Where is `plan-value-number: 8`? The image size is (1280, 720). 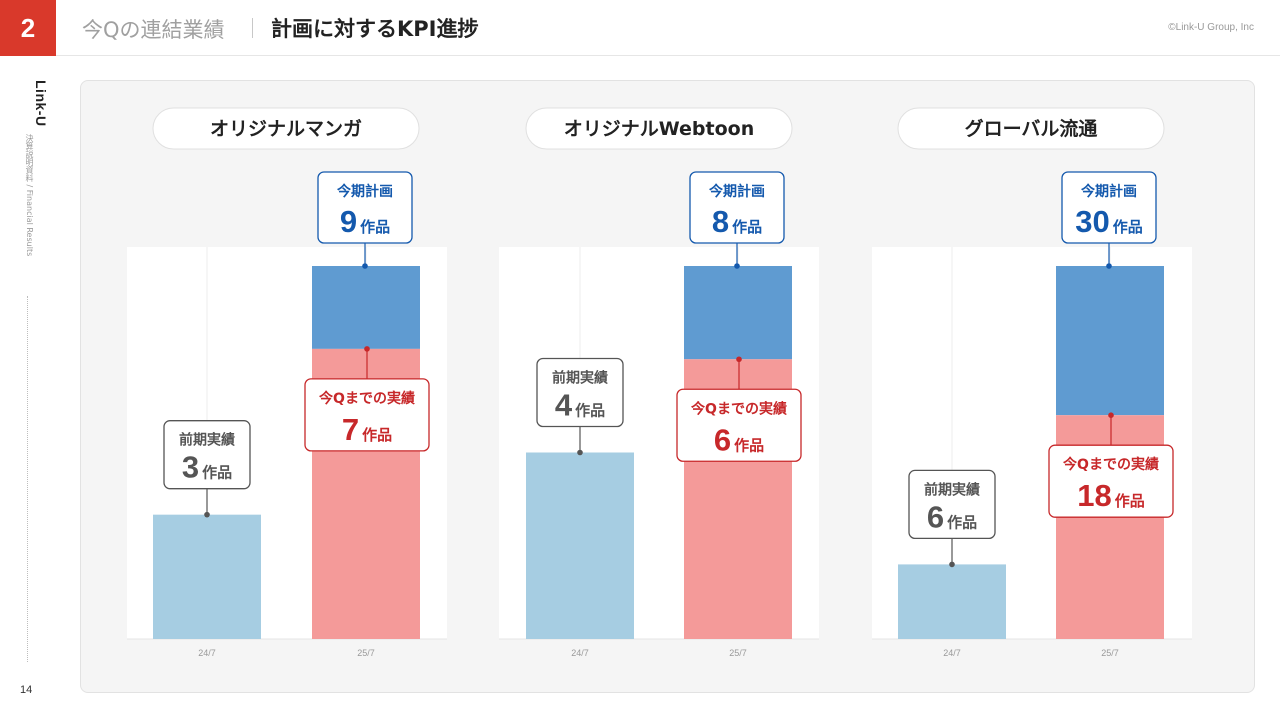 plan-value-number: 8 is located at coordinates (720, 221).